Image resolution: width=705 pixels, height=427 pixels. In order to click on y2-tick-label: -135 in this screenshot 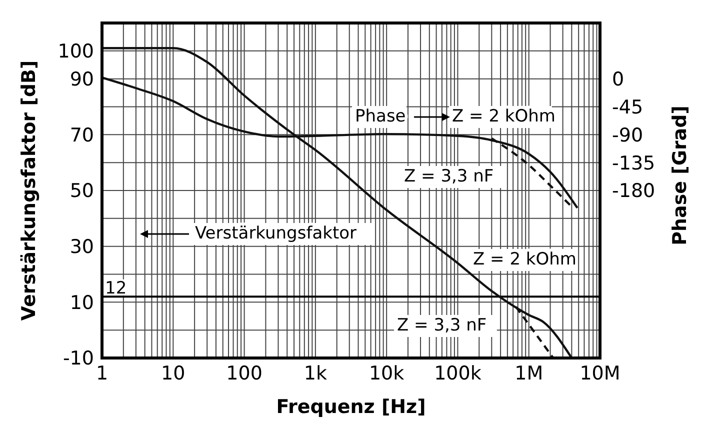, I will do `click(634, 163)`.